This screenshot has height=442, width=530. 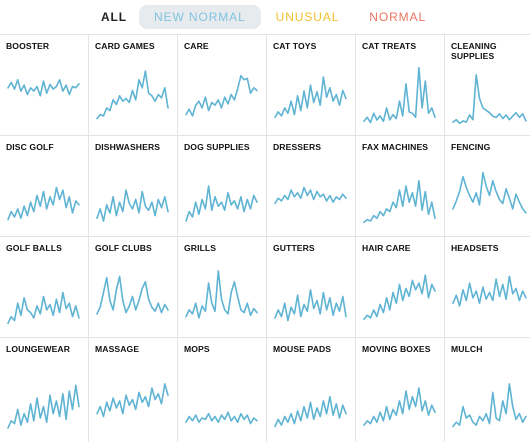 I want to click on category-cell: DISC GOLF, so click(x=44, y=186).